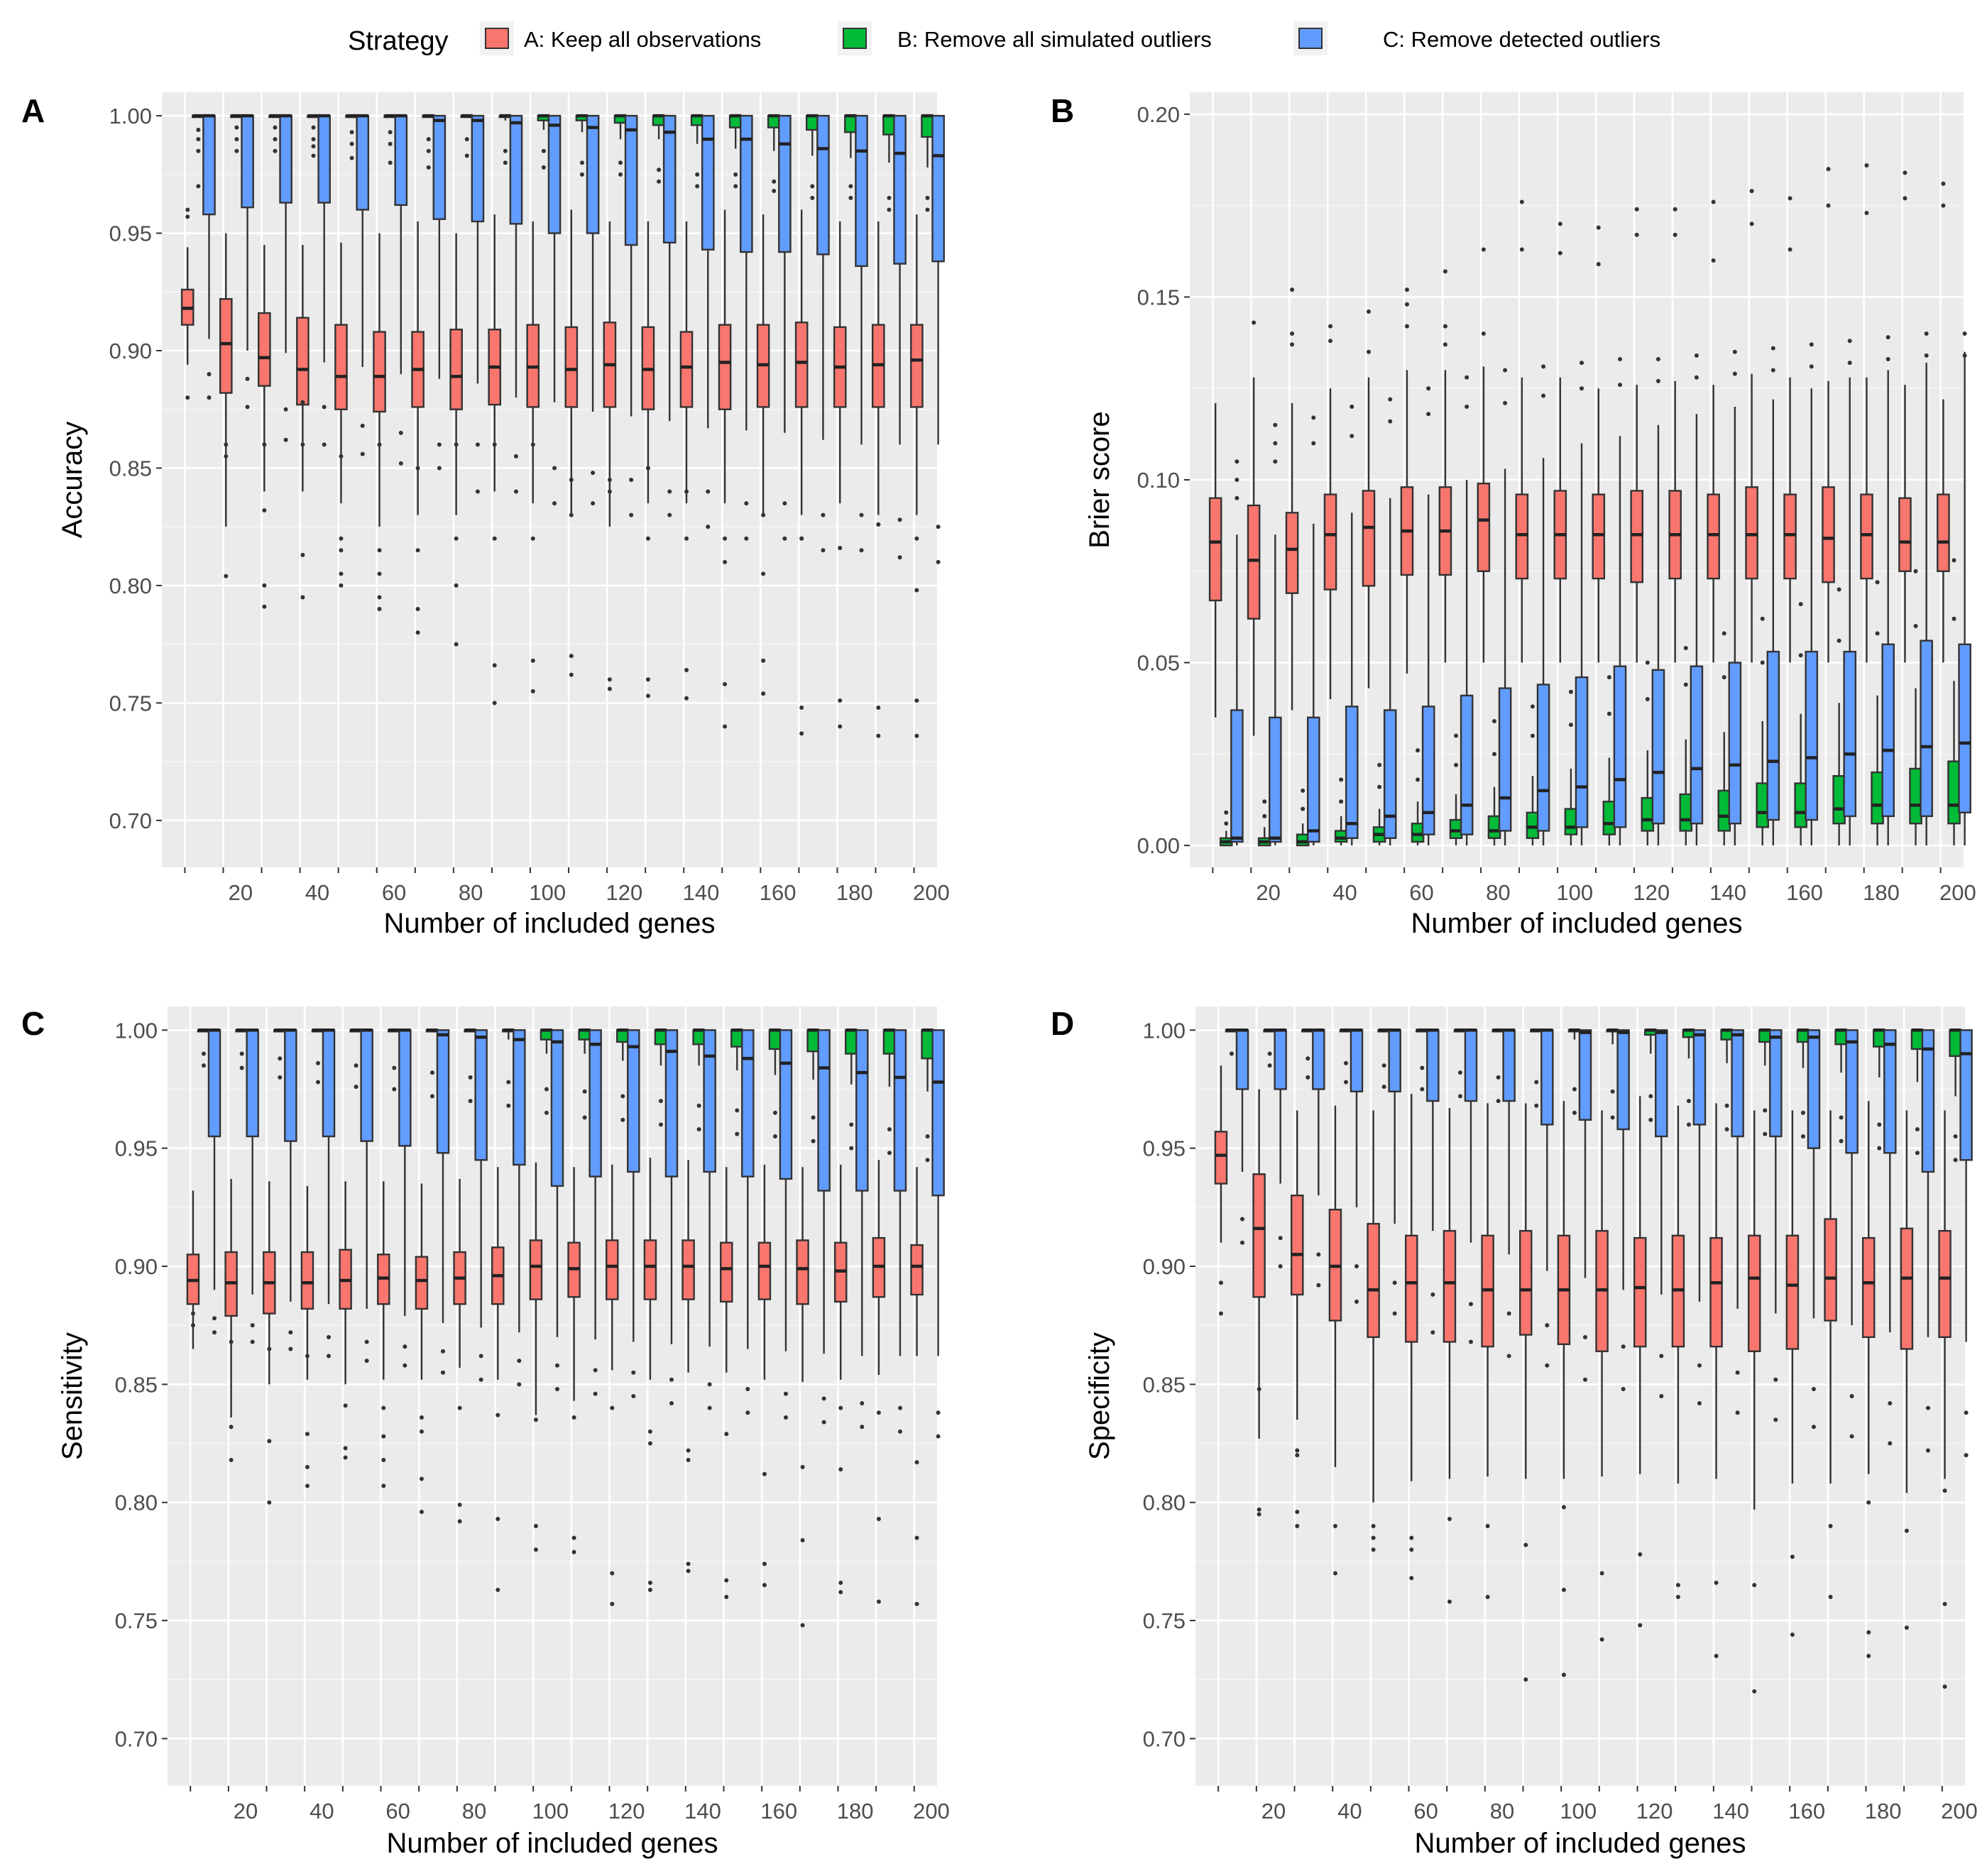 The width and height of the screenshot is (1987, 1876). What do you see at coordinates (779, 1811) in the screenshot?
I see `x-tick-label: 160` at bounding box center [779, 1811].